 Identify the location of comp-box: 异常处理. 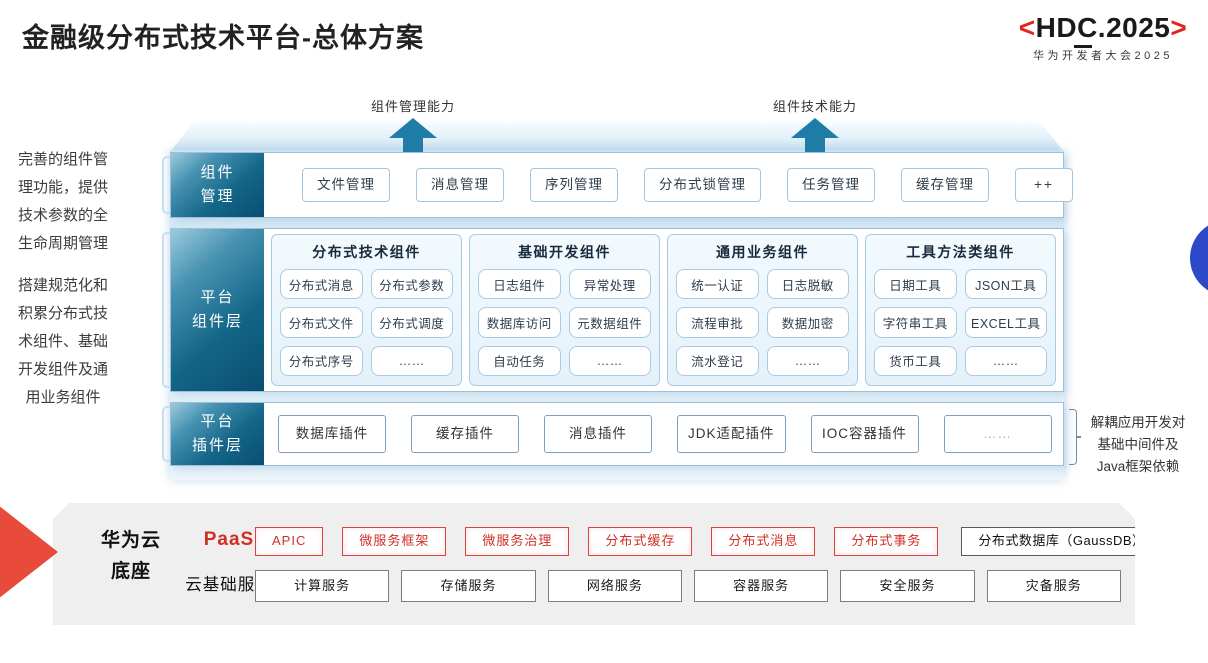
(609, 284).